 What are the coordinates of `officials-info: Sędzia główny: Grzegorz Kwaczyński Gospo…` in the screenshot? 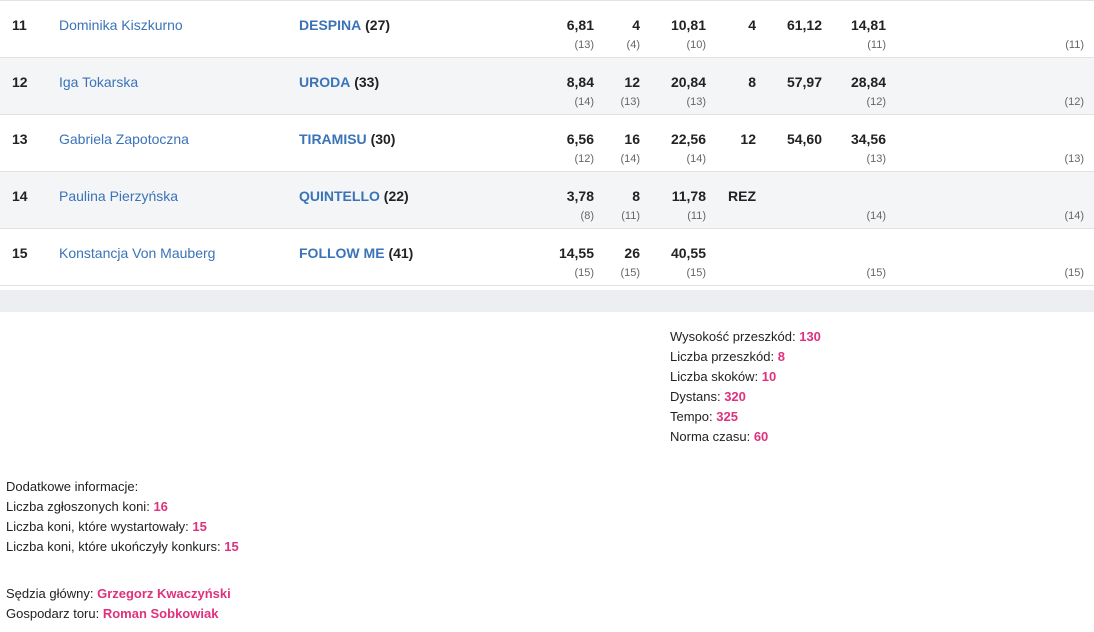 It's located at (118, 604).